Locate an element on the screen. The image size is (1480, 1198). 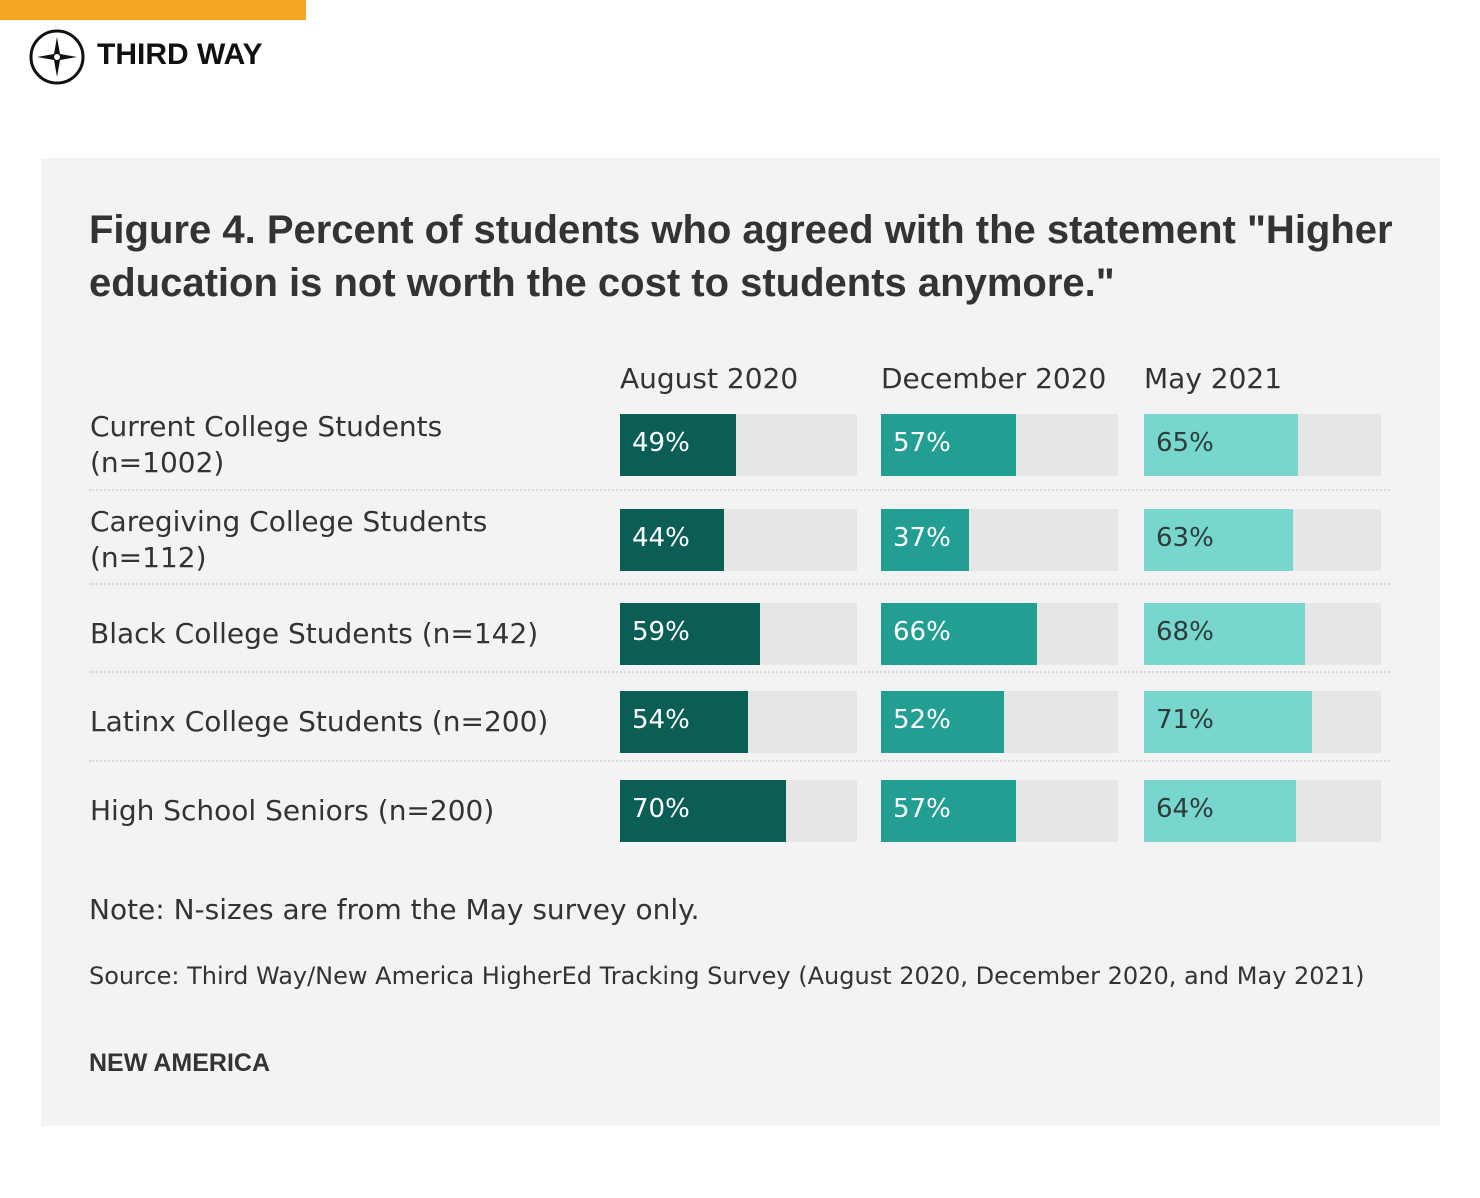
logo-icon is located at coordinates (57, 57).